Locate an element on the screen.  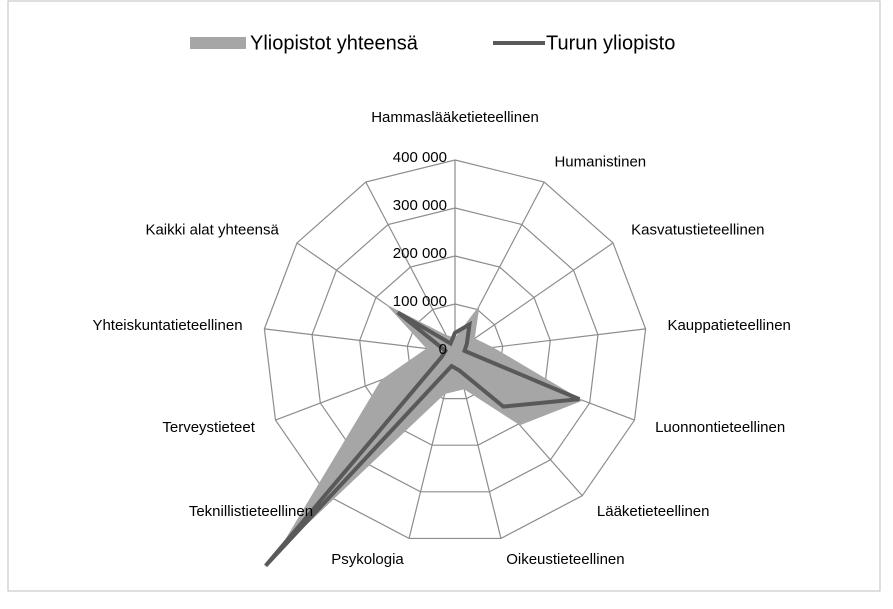
category-label: Yhteiskuntatieteellinen is located at coordinates (167, 325).